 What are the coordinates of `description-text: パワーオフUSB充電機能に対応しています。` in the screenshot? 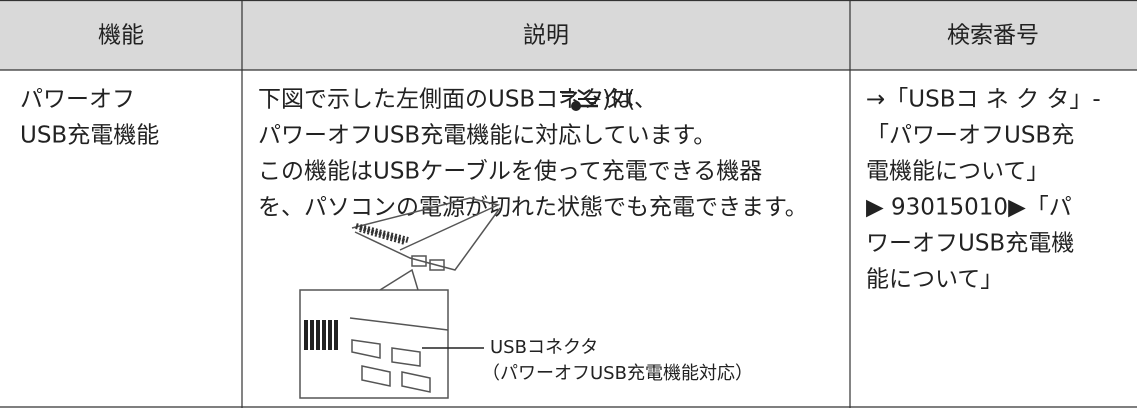 It's located at (487, 136).